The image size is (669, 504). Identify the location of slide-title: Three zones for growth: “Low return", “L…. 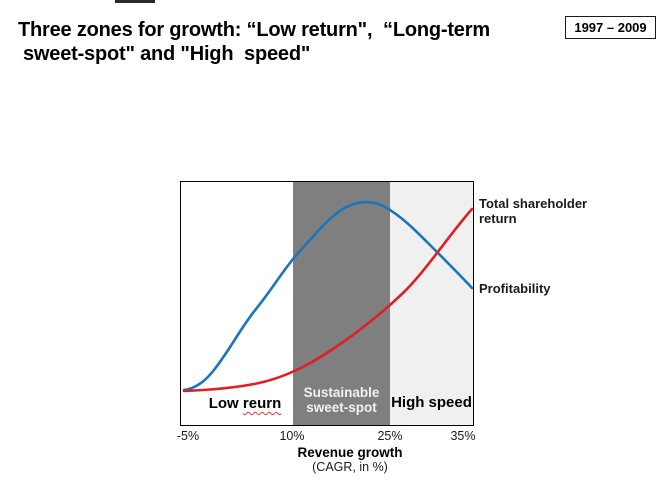
(254, 42).